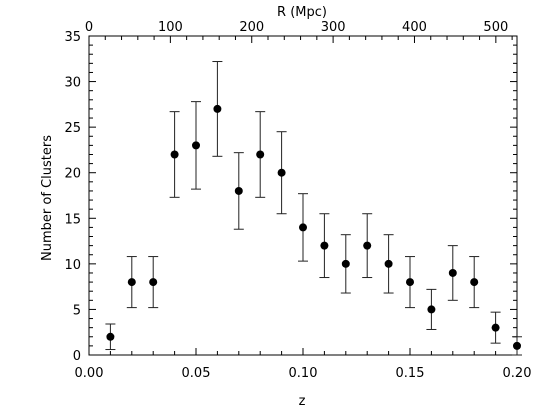 Image resolution: width=545 pixels, height=415 pixels. I want to click on x-tick-label: 0.15, so click(410, 373).